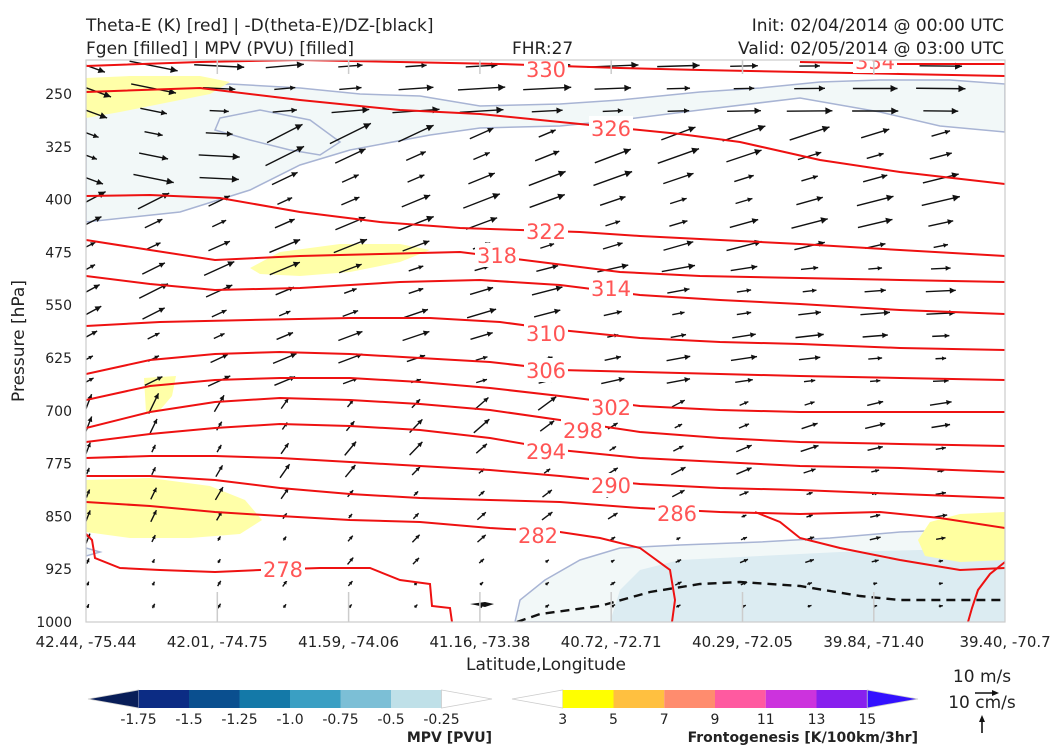 The width and height of the screenshot is (1050, 750). I want to click on x-tick-label: 40.72, -72.71, so click(611, 642).